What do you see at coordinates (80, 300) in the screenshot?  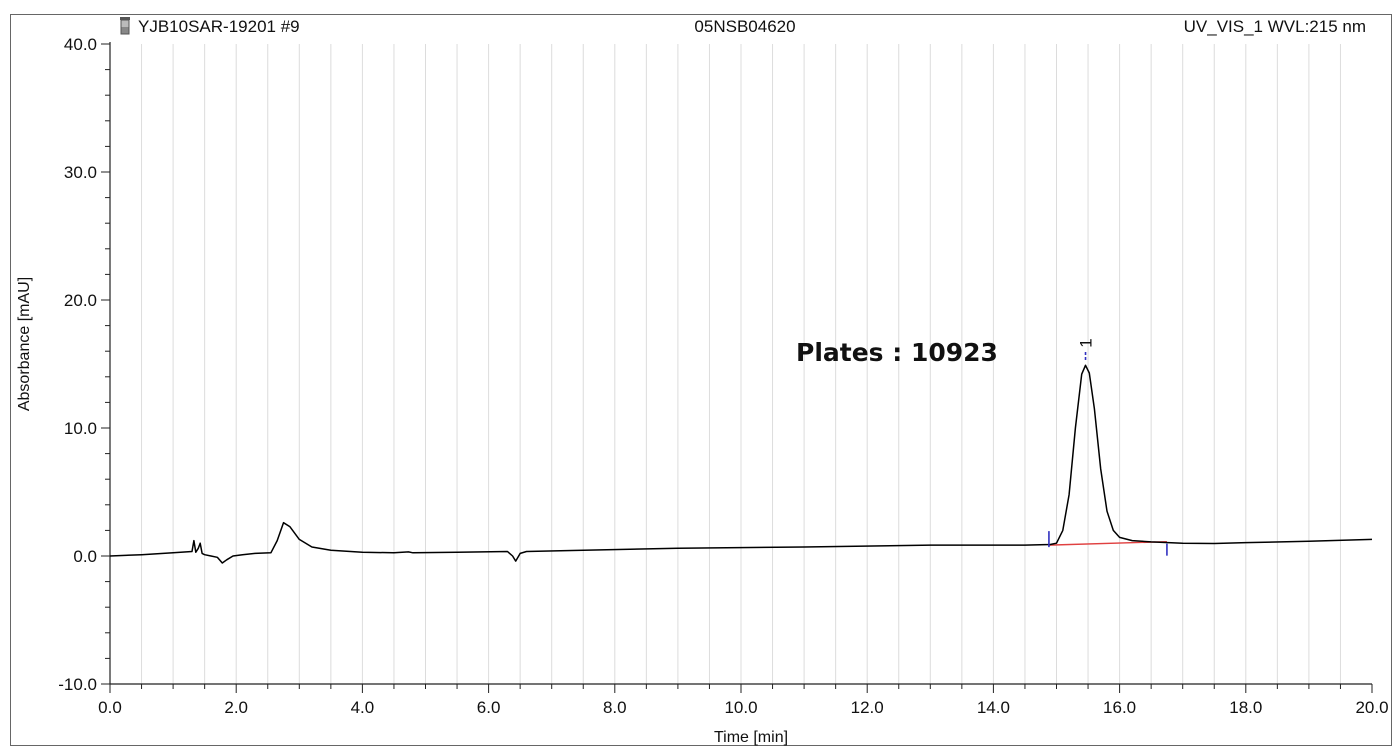 I see `y-tick-label: 20.0` at bounding box center [80, 300].